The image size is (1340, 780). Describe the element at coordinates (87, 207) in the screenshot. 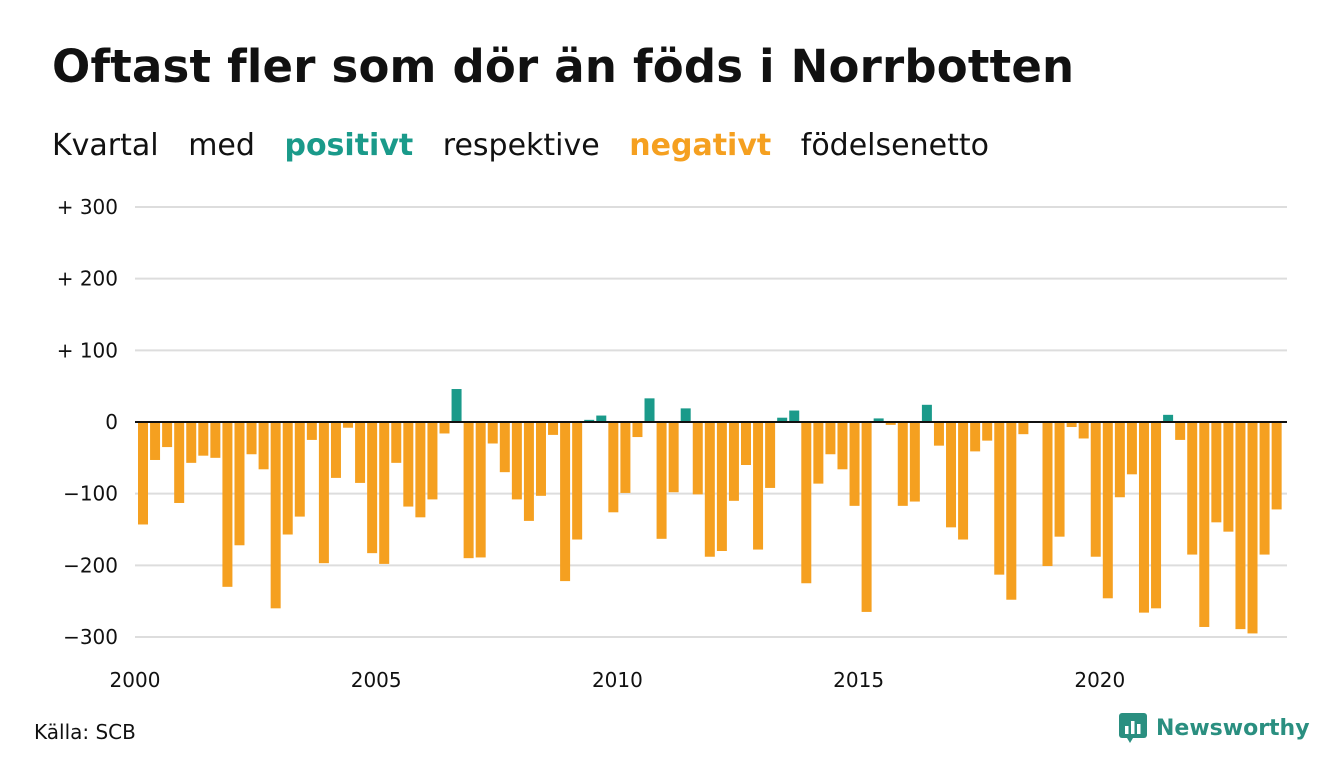

I see `y-tick-label: + 300` at that location.